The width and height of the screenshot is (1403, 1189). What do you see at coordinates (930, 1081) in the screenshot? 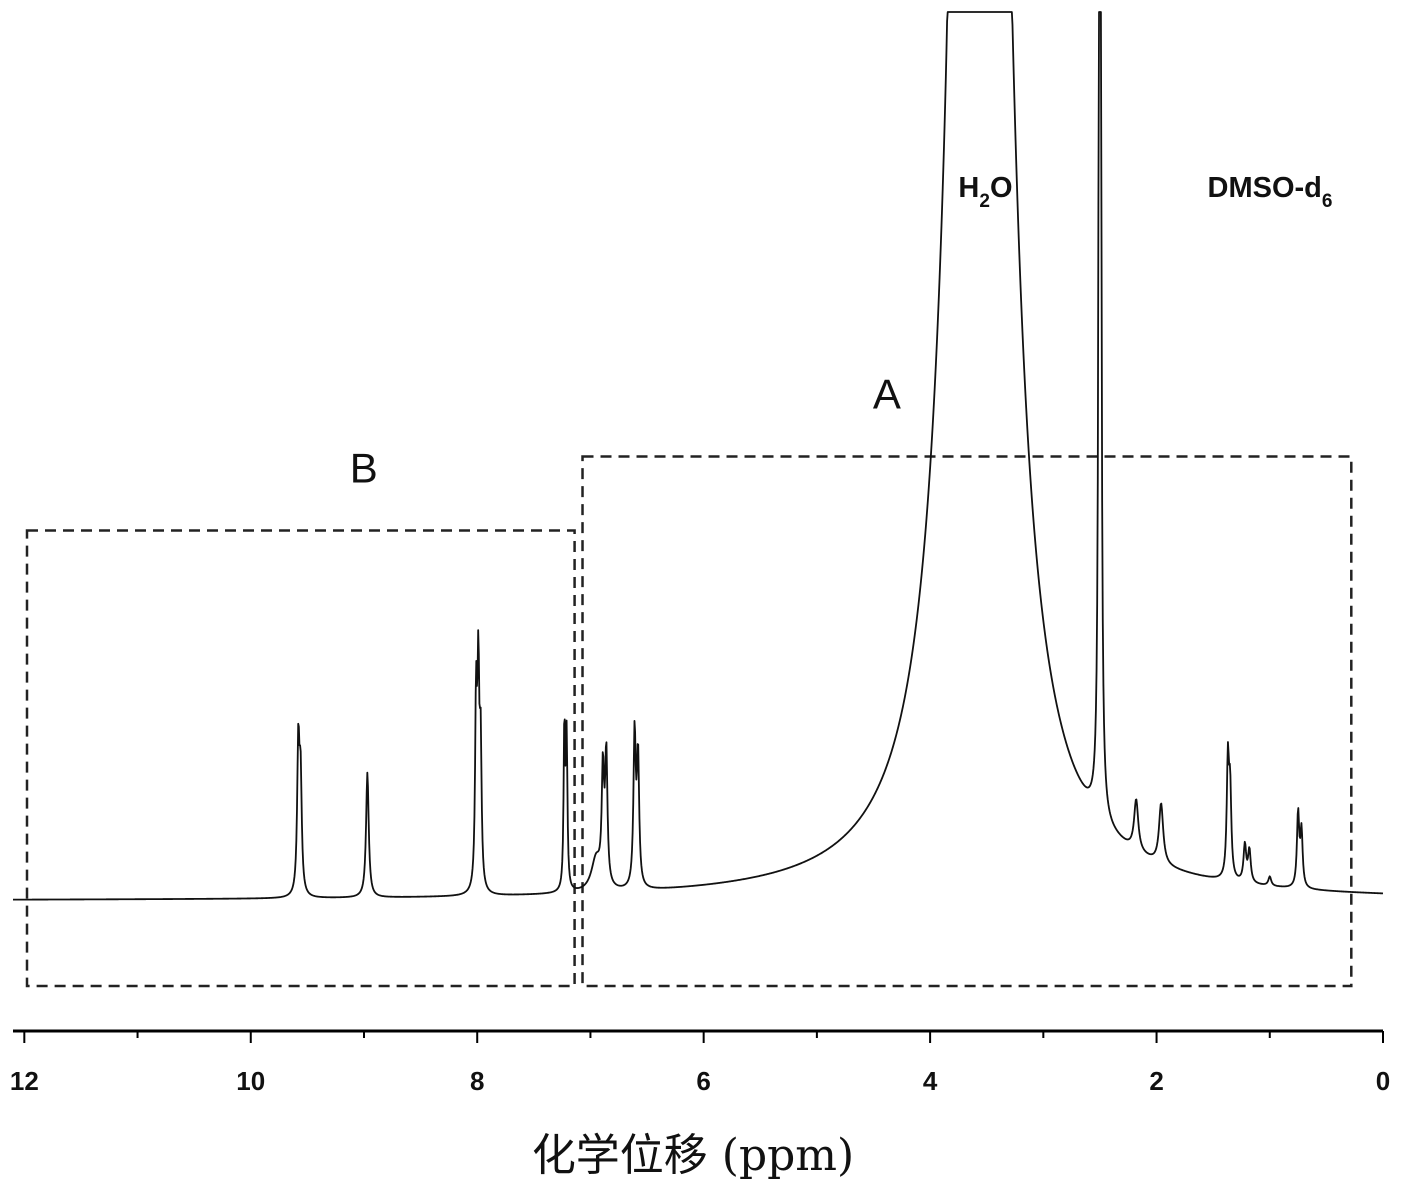
I see `x-tick-label: 4` at bounding box center [930, 1081].